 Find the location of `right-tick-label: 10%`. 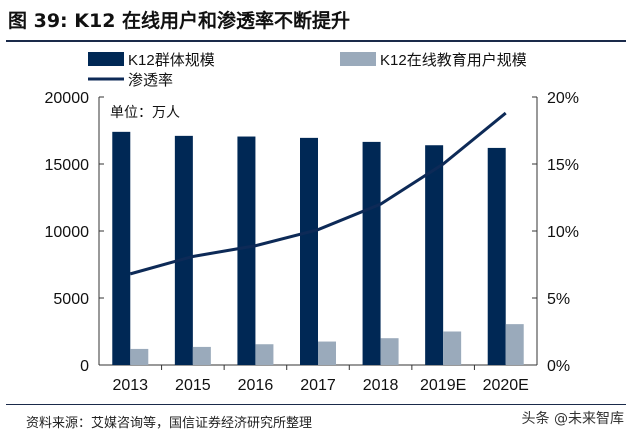

right-tick-label: 10% is located at coordinates (563, 232).